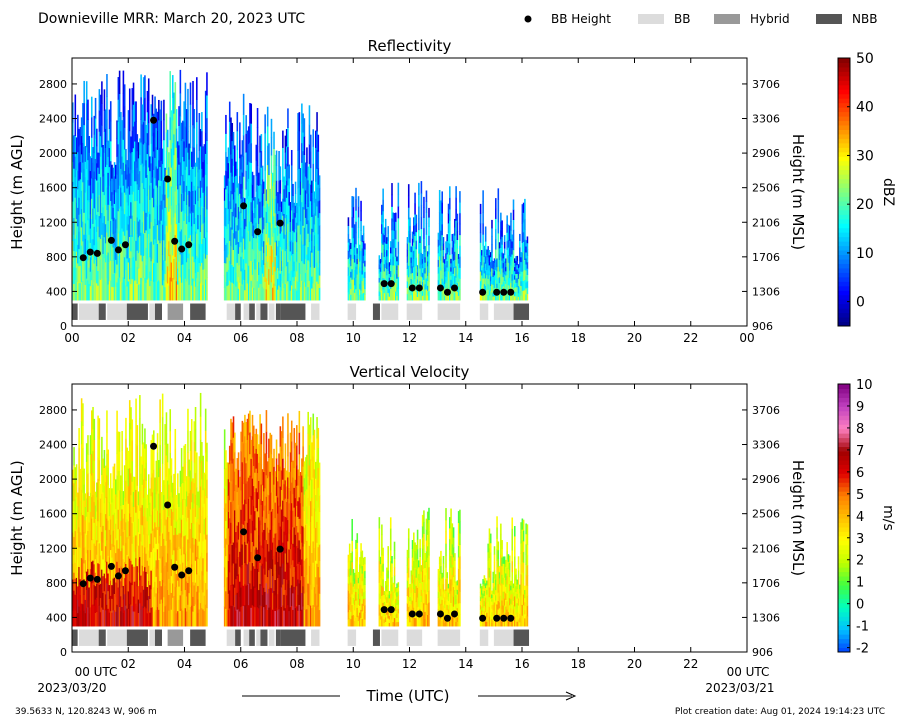 Image resolution: width=900 pixels, height=725 pixels. I want to click on bb-flag-bb, so click(414, 311).